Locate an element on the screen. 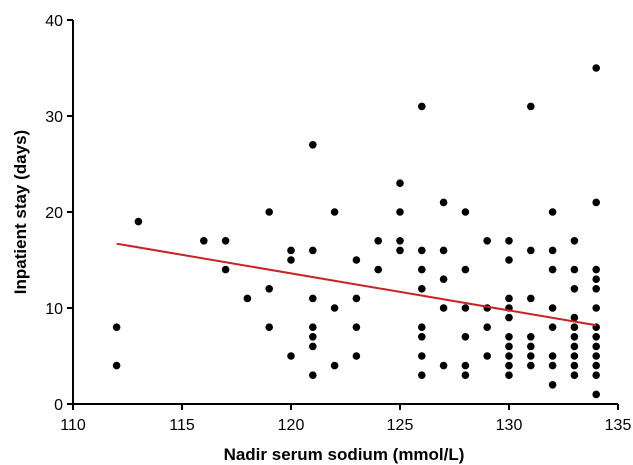 The height and width of the screenshot is (465, 633). y-tick-label: 40 is located at coordinates (54, 21).